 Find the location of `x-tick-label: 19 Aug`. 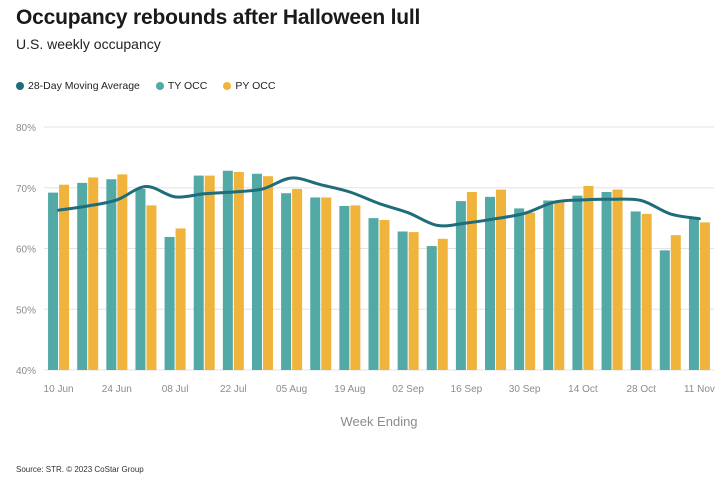

x-tick-label: 19 Aug is located at coordinates (349, 389).